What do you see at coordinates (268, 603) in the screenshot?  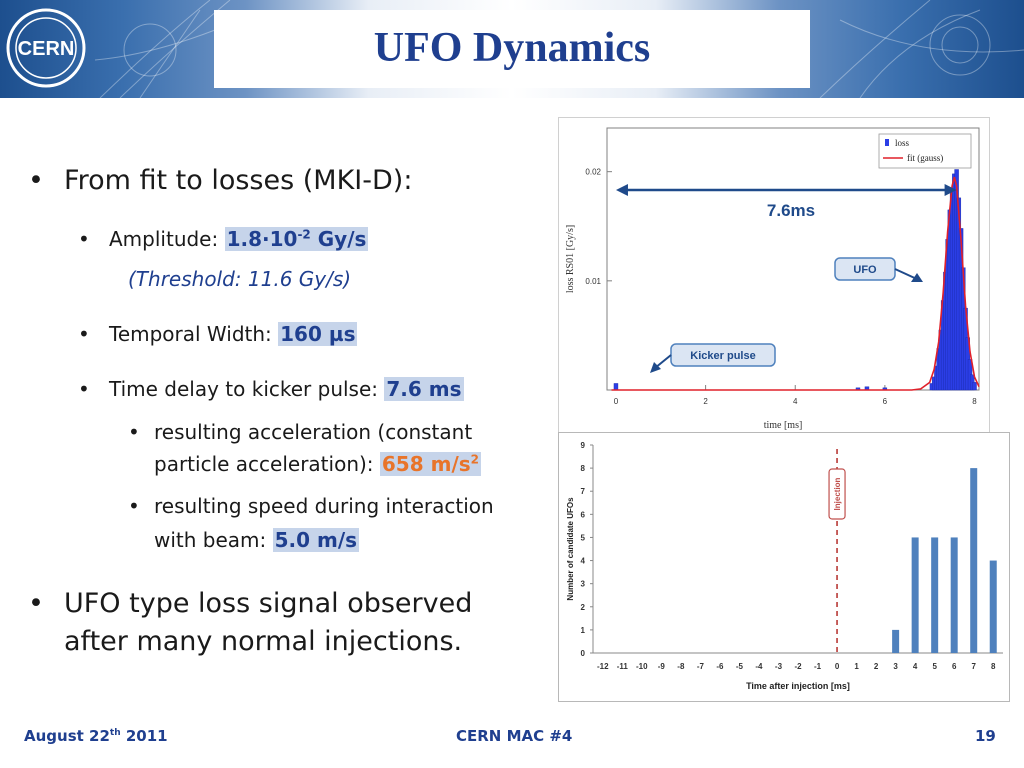 I see `bullet-ufo-line1: UFO type loss signal observed` at bounding box center [268, 603].